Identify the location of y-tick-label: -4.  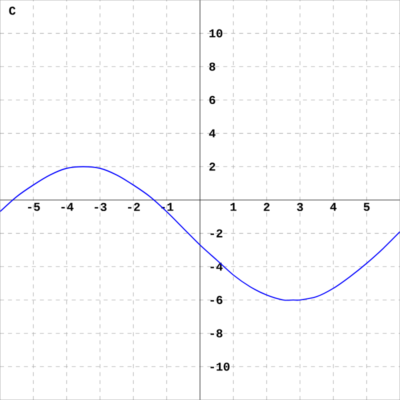
(216, 266).